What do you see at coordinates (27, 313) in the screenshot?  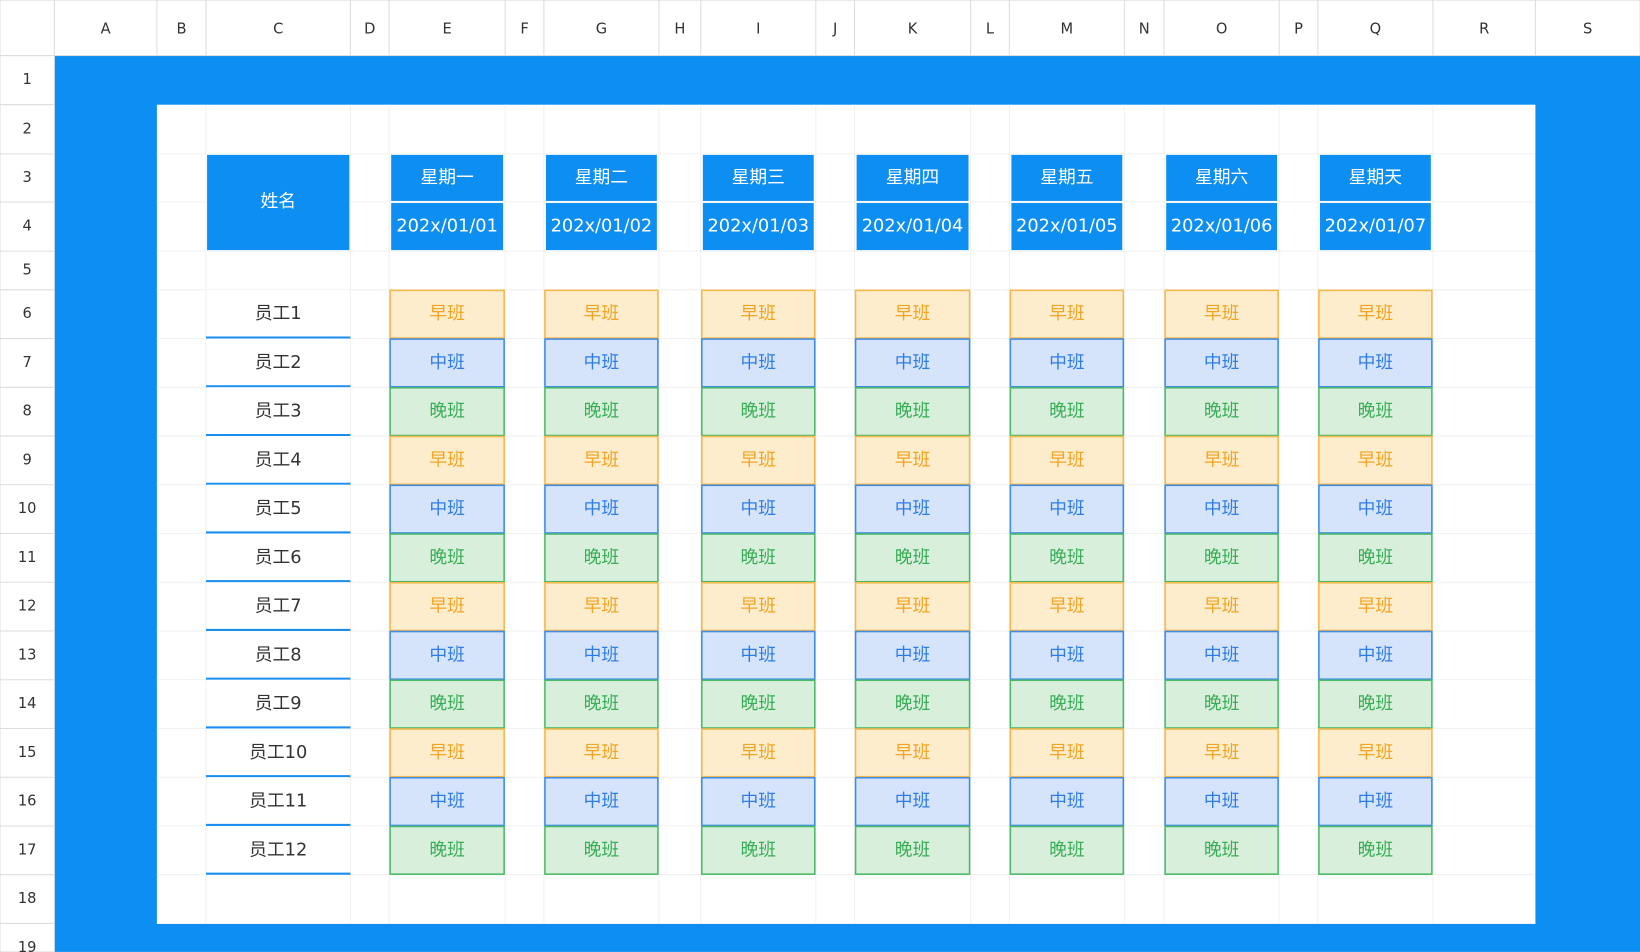 I see `row-header: 6` at bounding box center [27, 313].